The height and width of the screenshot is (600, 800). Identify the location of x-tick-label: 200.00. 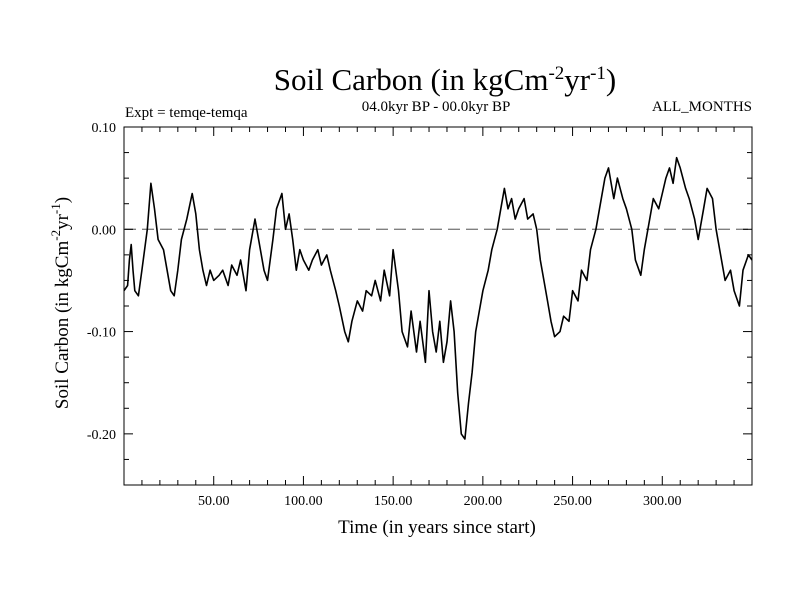
(483, 501).